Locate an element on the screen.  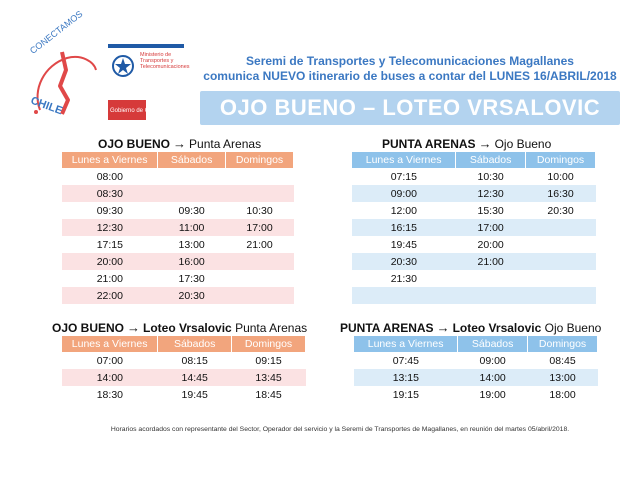
cell-saturday: 19:45 is located at coordinates (194, 394).